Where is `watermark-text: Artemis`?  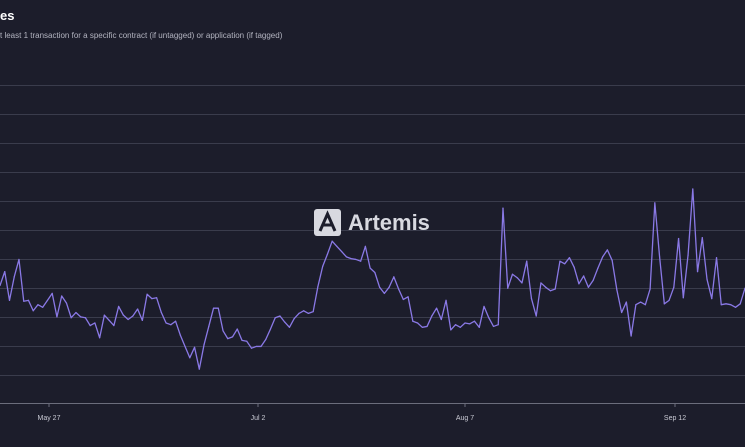
watermark-text: Artemis is located at coordinates (389, 222).